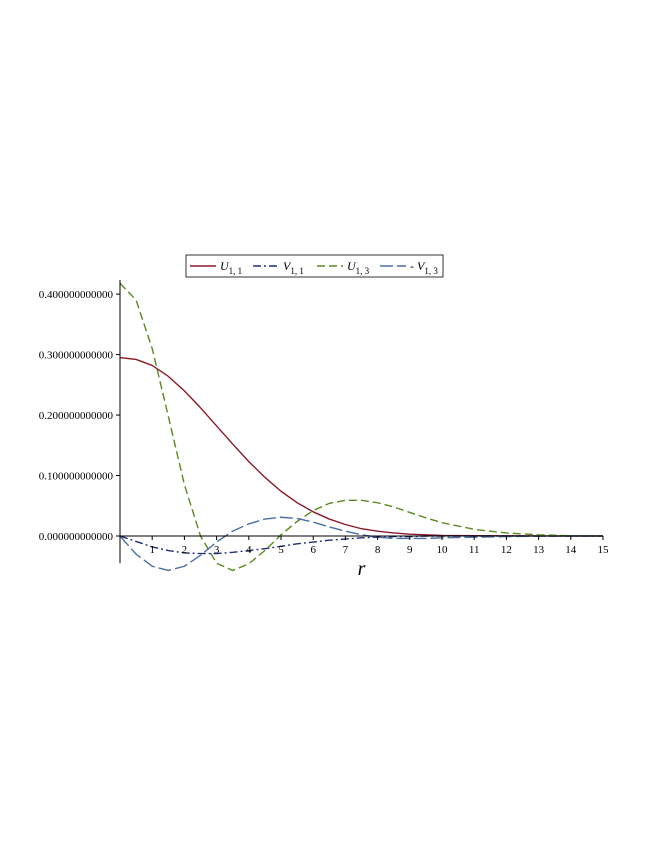  What do you see at coordinates (76, 477) in the screenshot?
I see `y-tick-label: 0.100000000000` at bounding box center [76, 477].